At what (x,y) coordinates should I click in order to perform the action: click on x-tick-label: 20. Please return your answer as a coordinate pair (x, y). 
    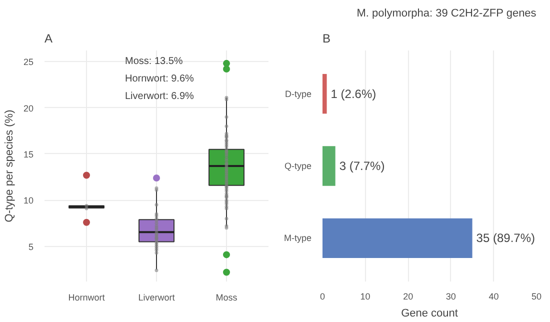
    Looking at the image, I should click on (408, 297).